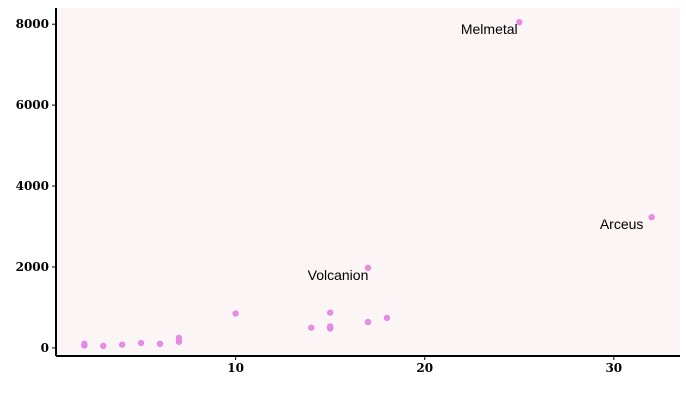 The image size is (686, 400). I want to click on y-axis-ticks: 0 2000 4000 6000 8000, so click(36, 186).